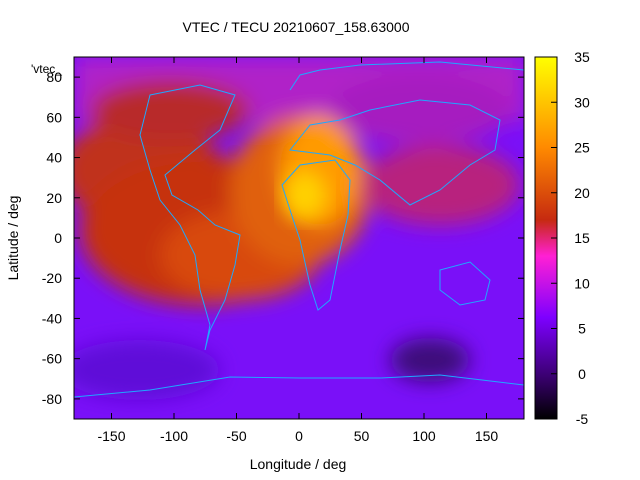 This screenshot has height=480, width=640. What do you see at coordinates (174, 436) in the screenshot?
I see `x-tick-label: -100` at bounding box center [174, 436].